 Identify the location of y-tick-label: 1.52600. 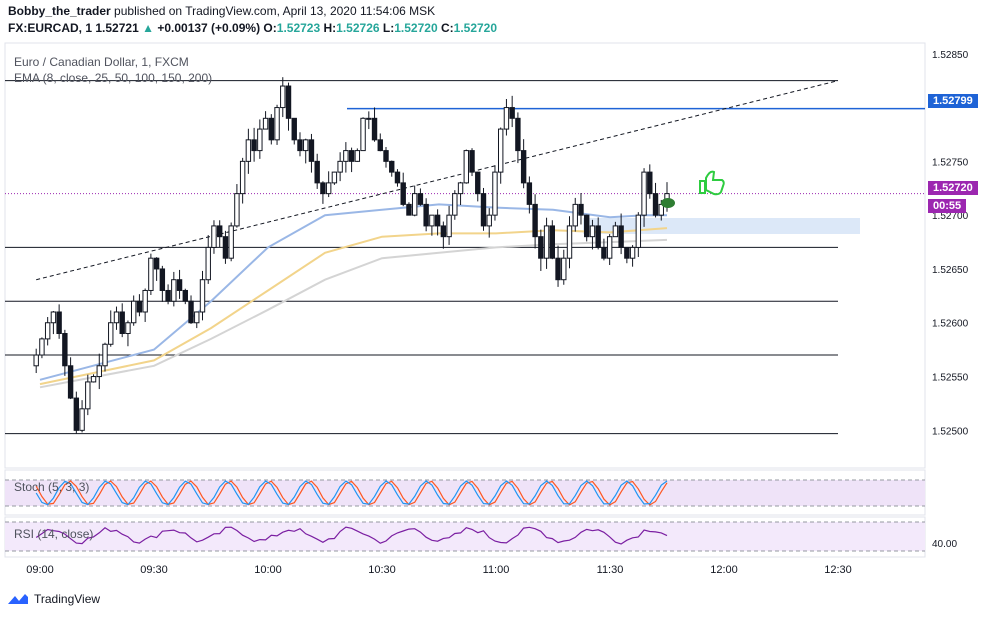
(950, 324).